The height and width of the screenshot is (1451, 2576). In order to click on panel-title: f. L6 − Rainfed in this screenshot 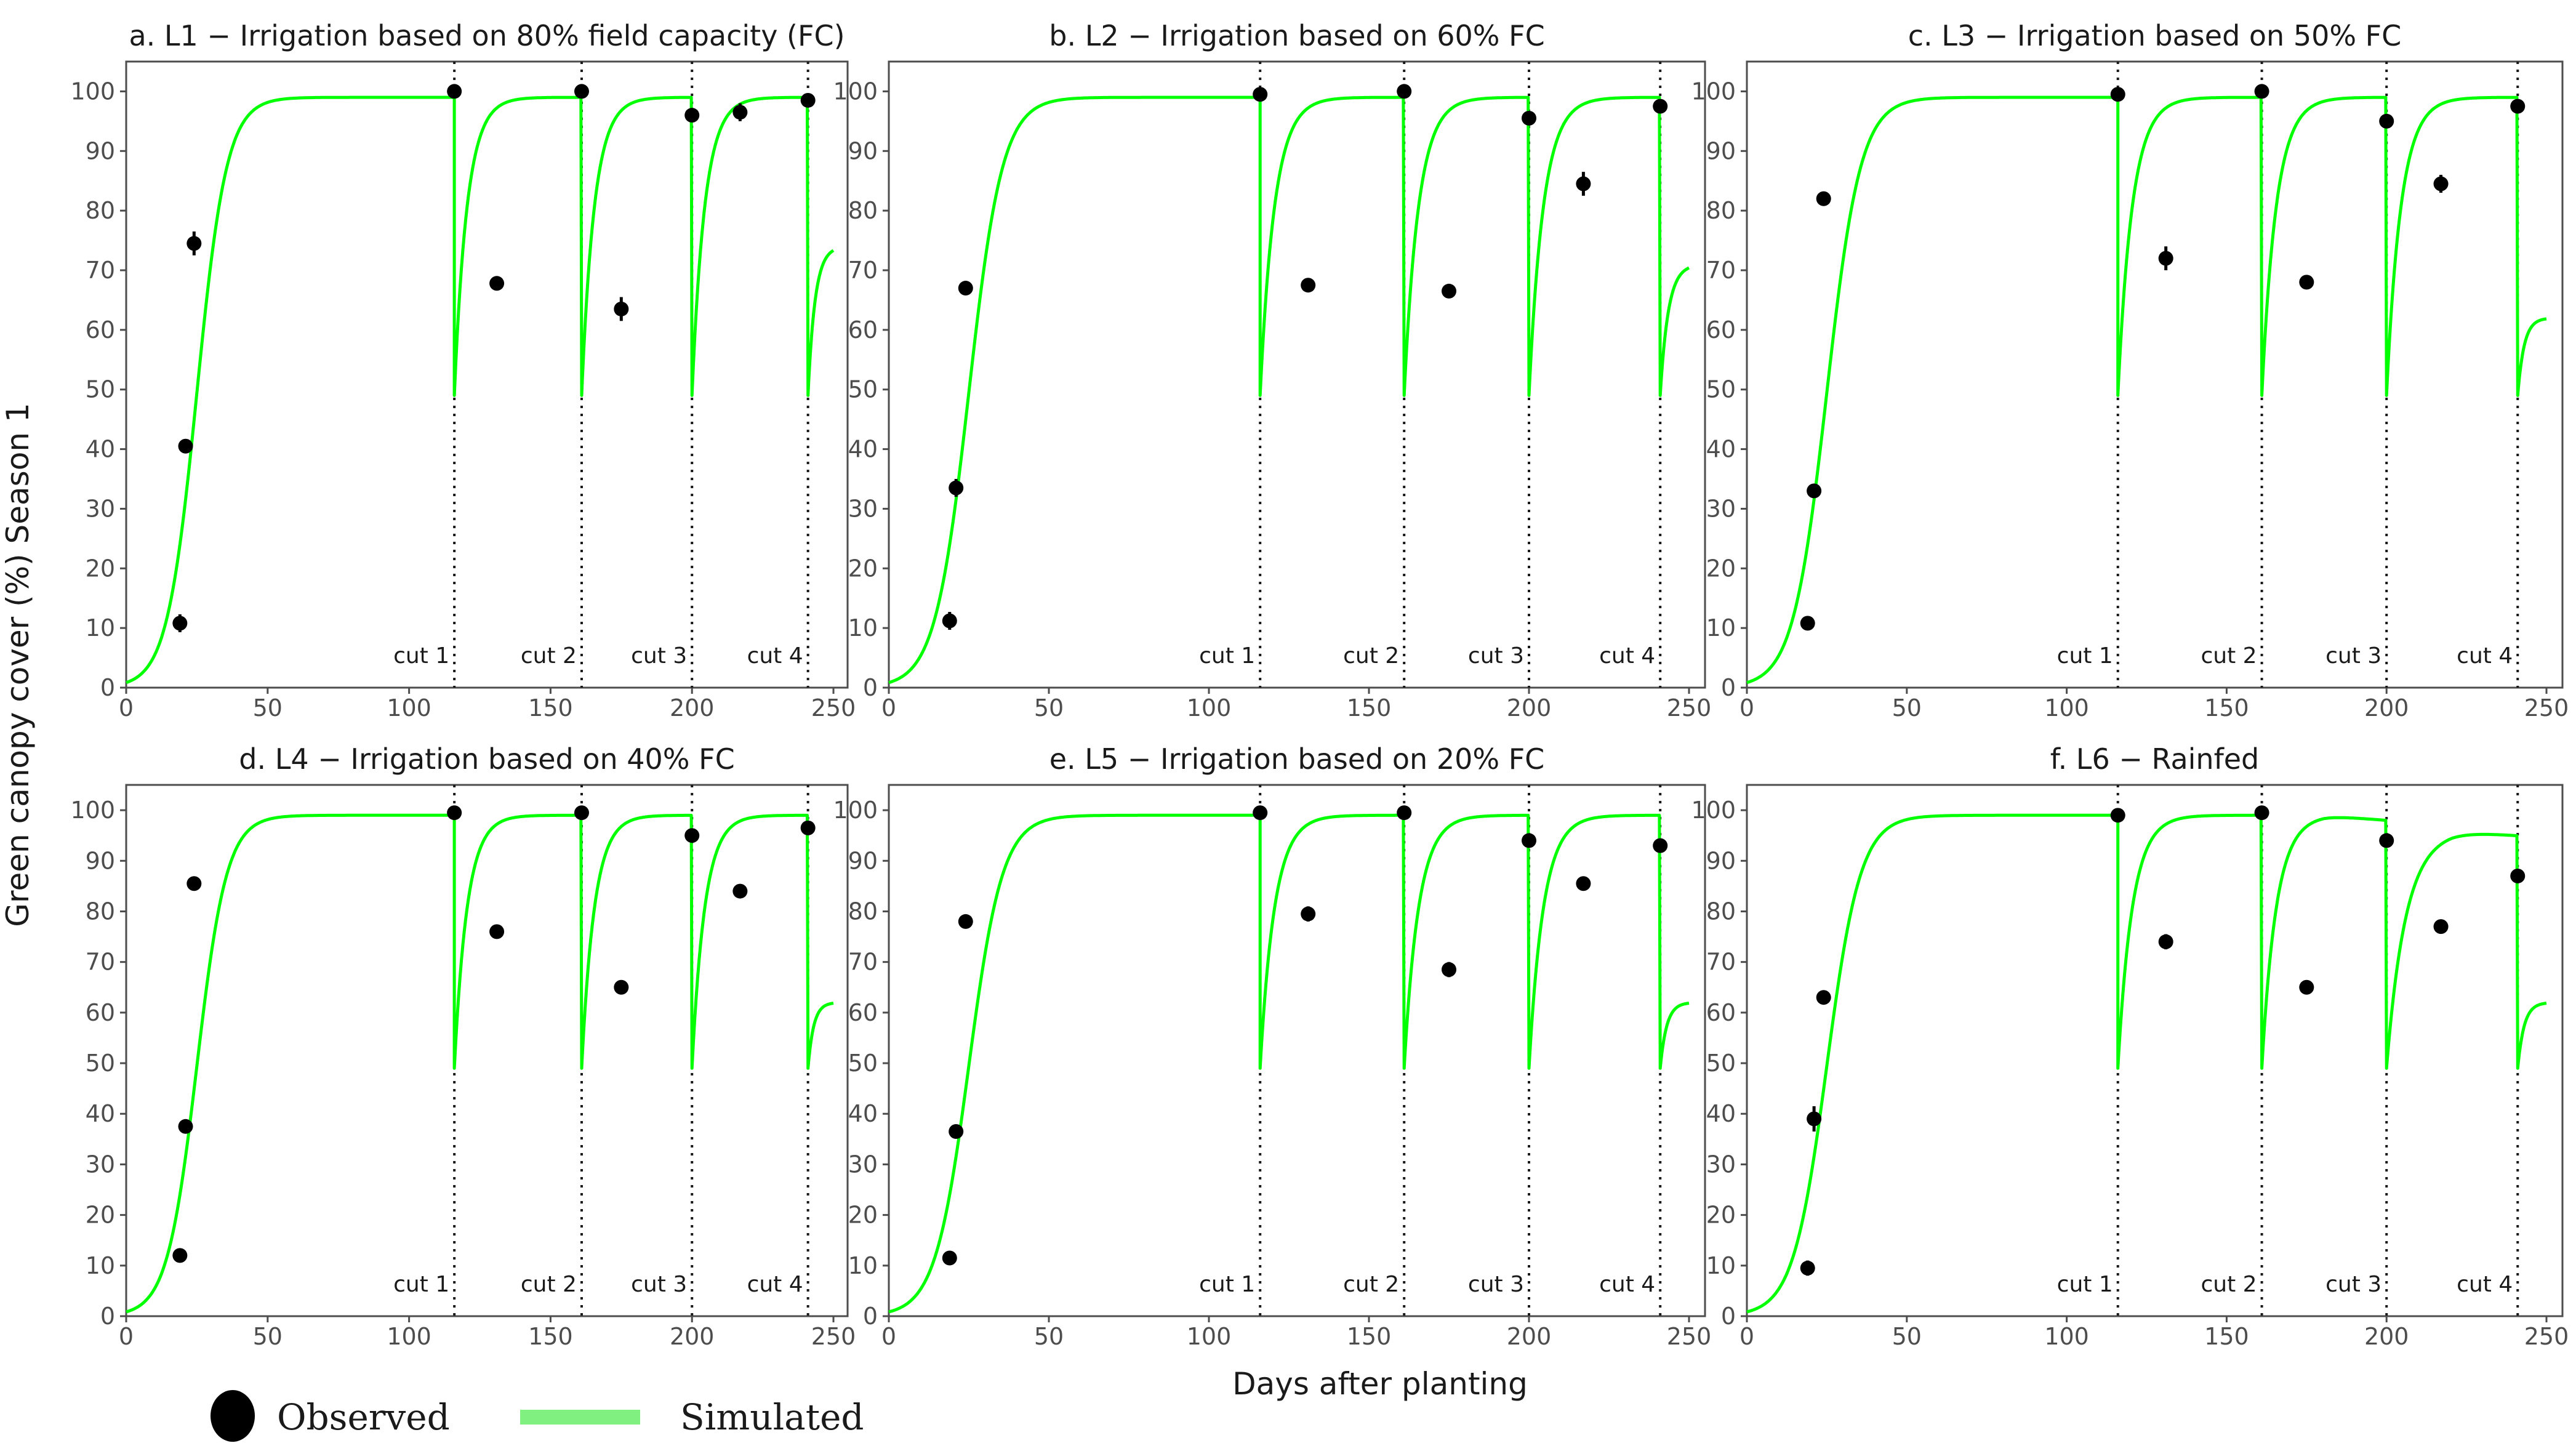, I will do `click(2155, 759)`.